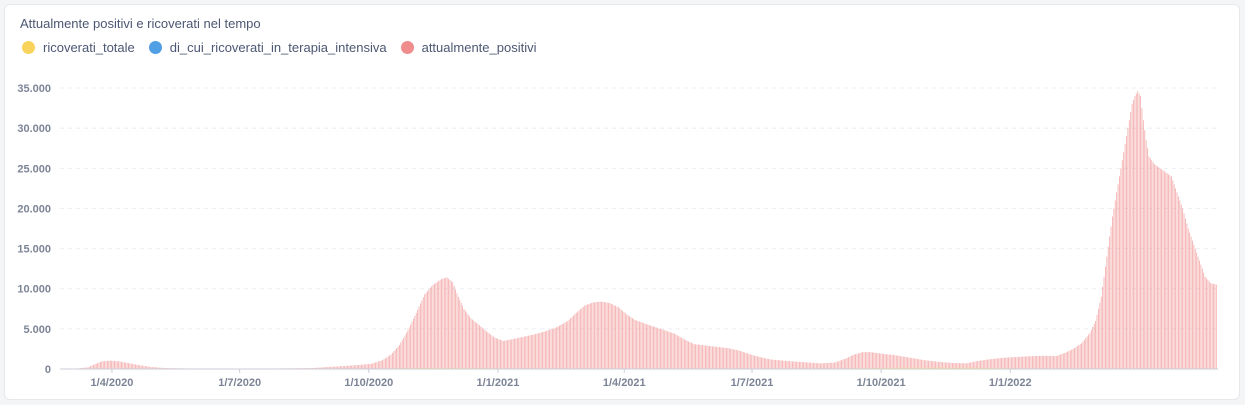  Describe the element at coordinates (112, 383) in the screenshot. I see `x-tick-label: 1/4/2020` at that location.